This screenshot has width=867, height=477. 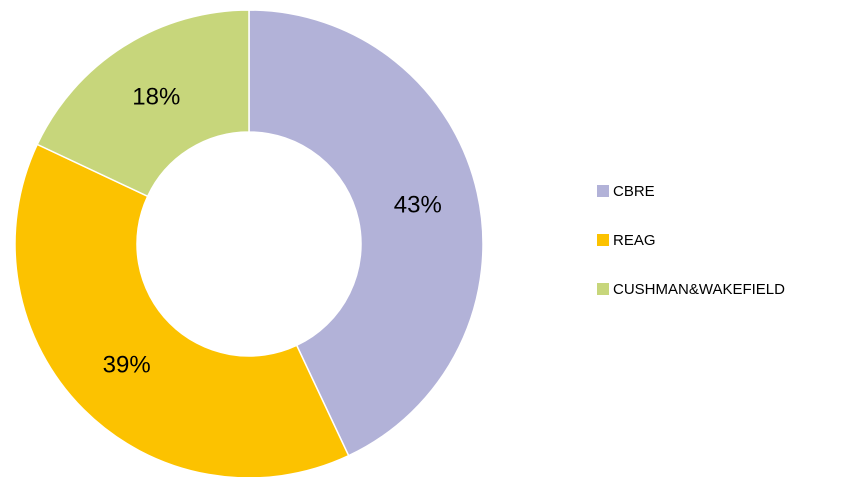 I want to click on data-label: 18%, so click(x=156, y=96).